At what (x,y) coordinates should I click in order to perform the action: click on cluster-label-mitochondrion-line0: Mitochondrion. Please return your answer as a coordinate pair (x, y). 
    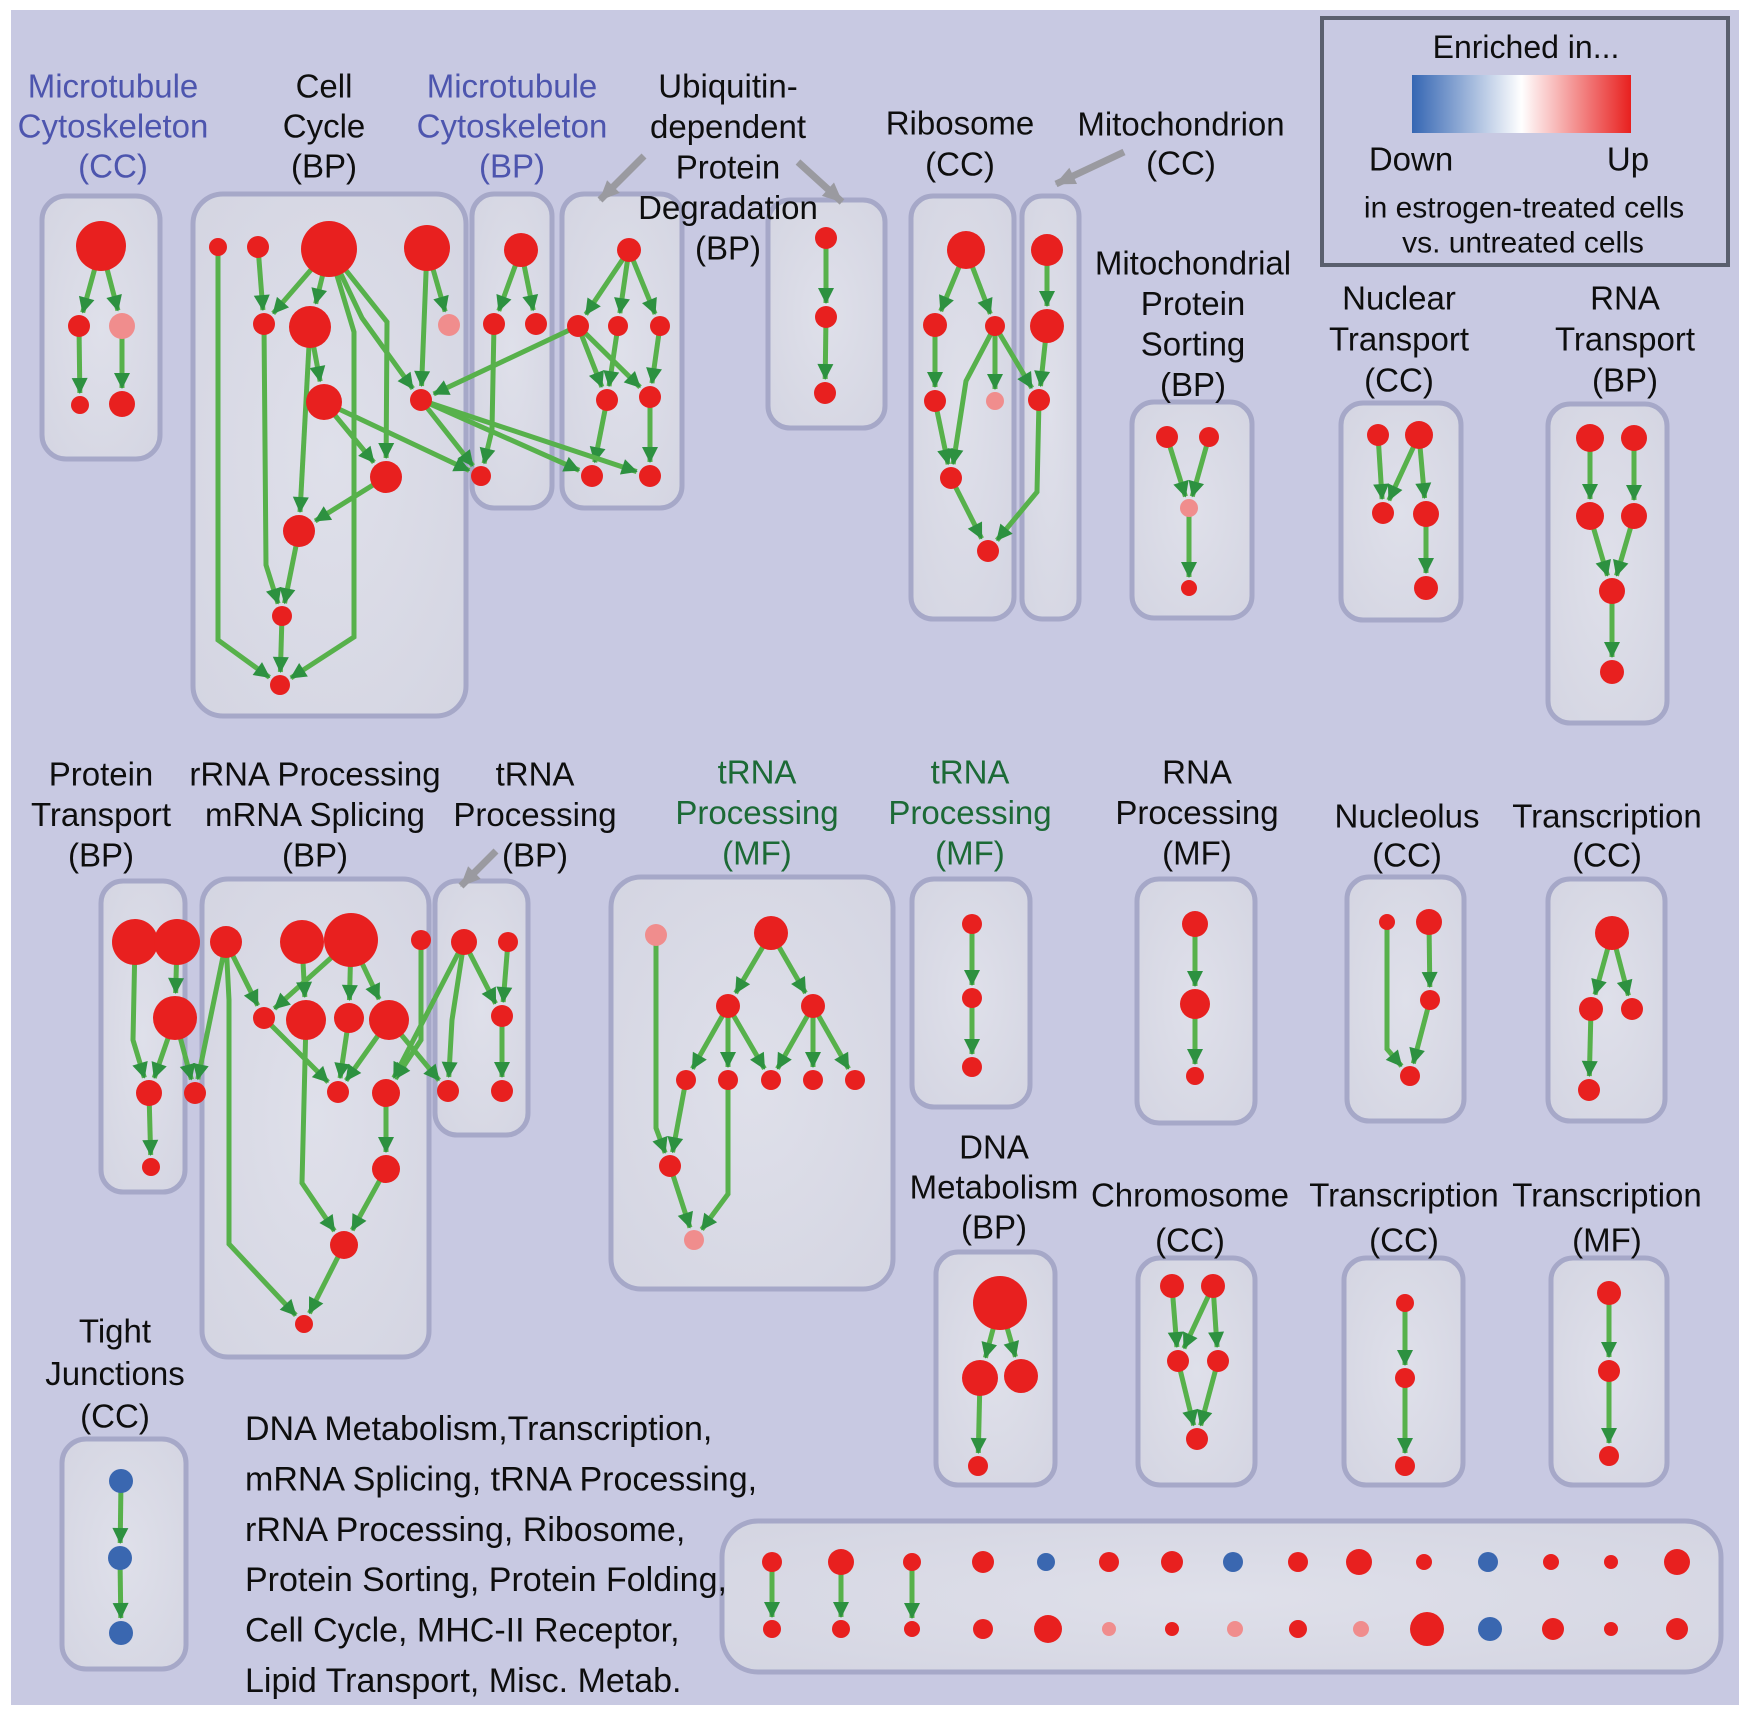
    Looking at the image, I should click on (1180, 124).